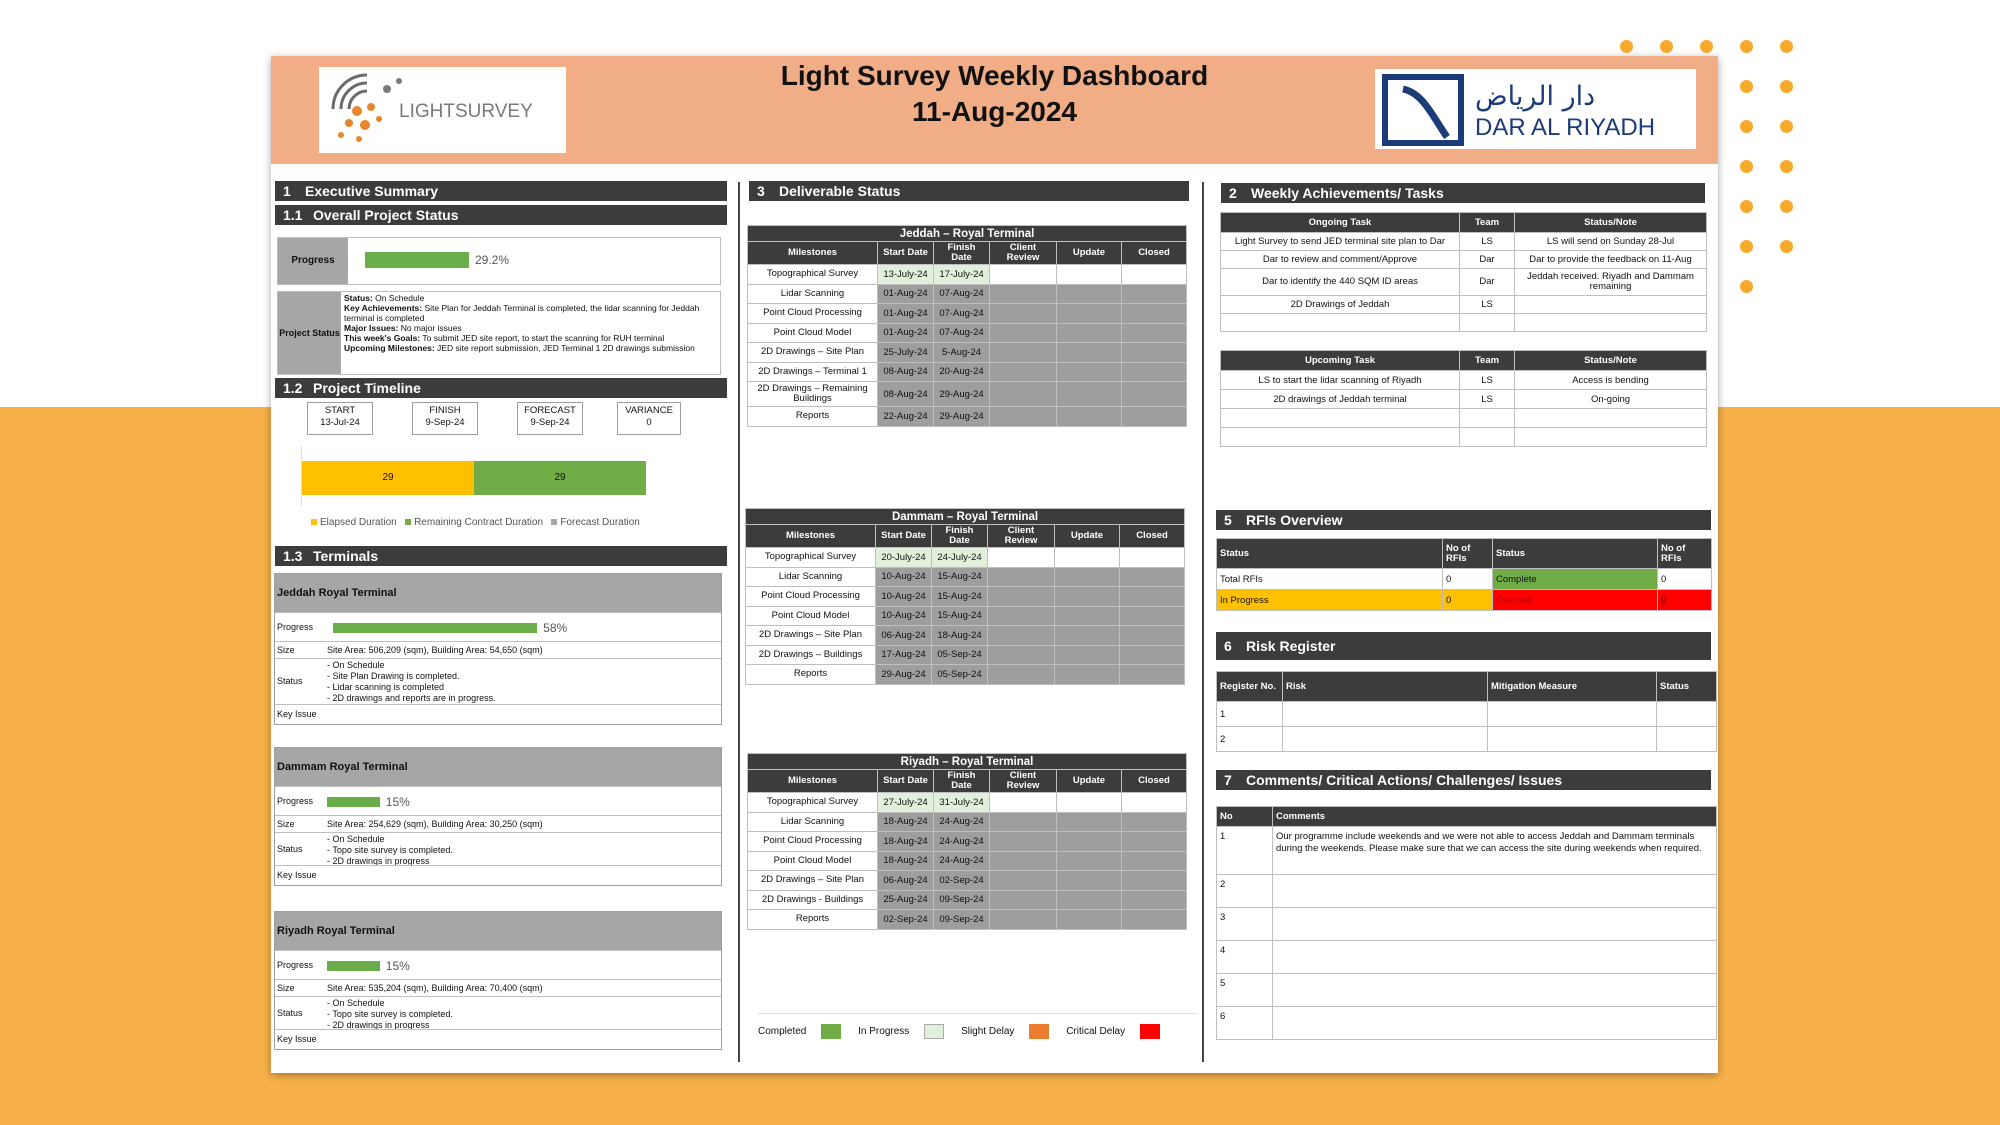  I want to click on status-line: Status: On Schedule, so click(384, 298).